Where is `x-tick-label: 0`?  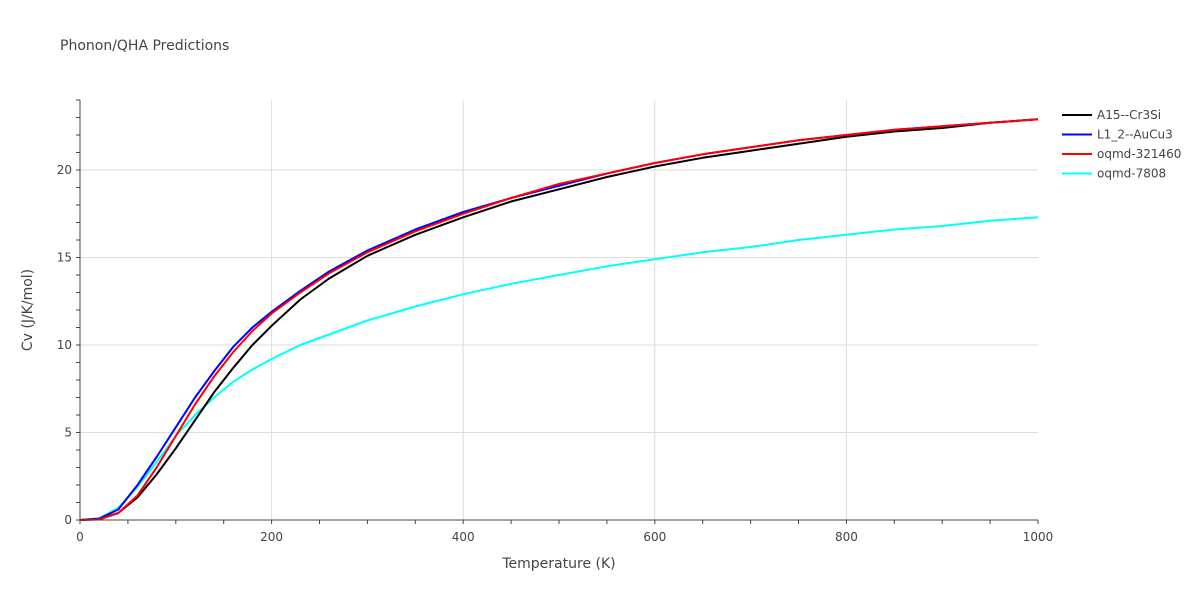
x-tick-label: 0 is located at coordinates (80, 537).